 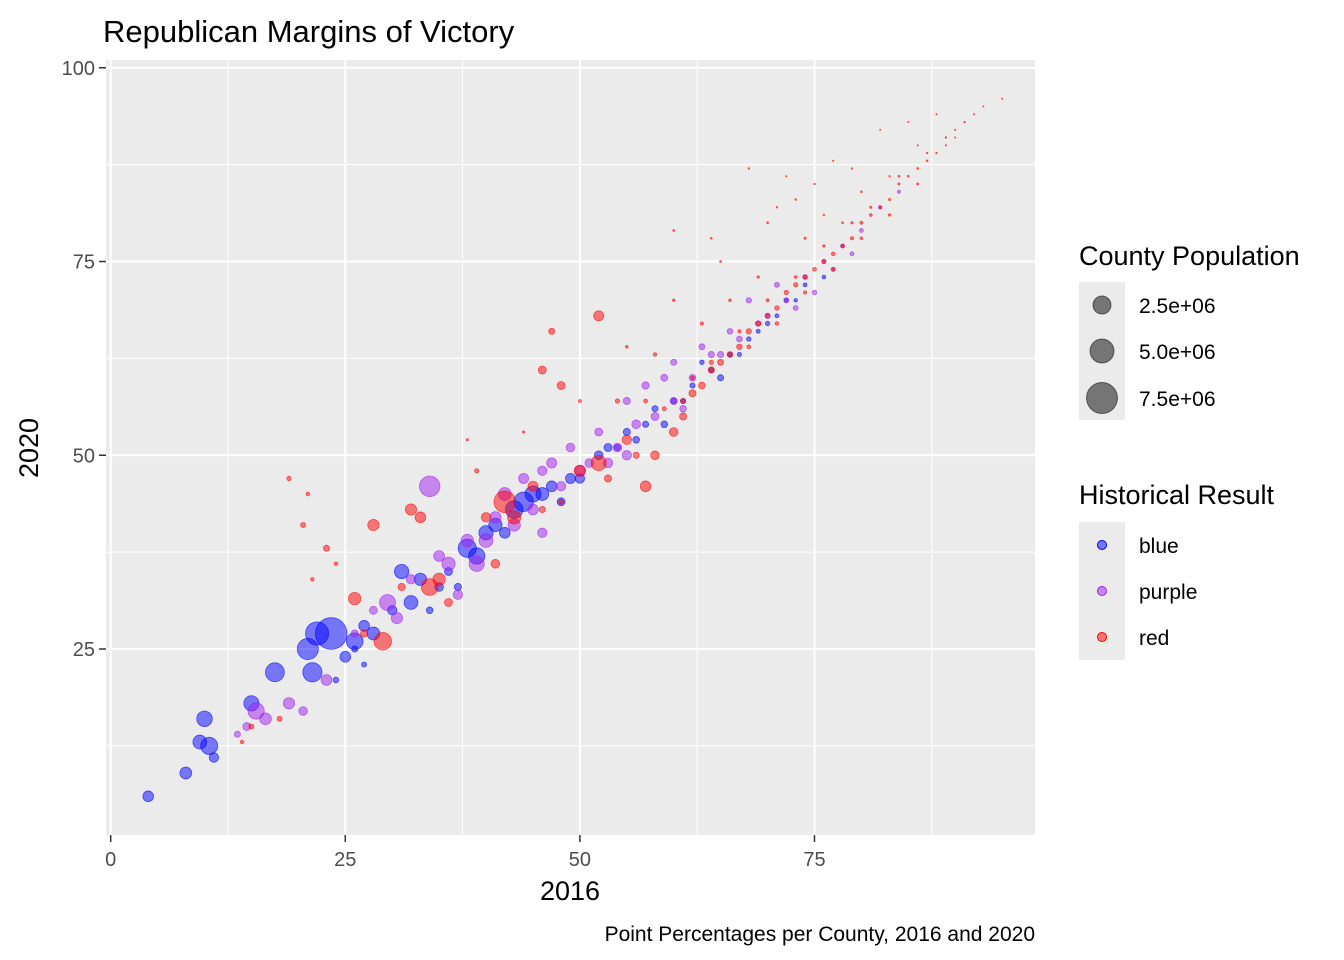 I want to click on size-legend-label-3: 7.5e+06, so click(x=1177, y=399).